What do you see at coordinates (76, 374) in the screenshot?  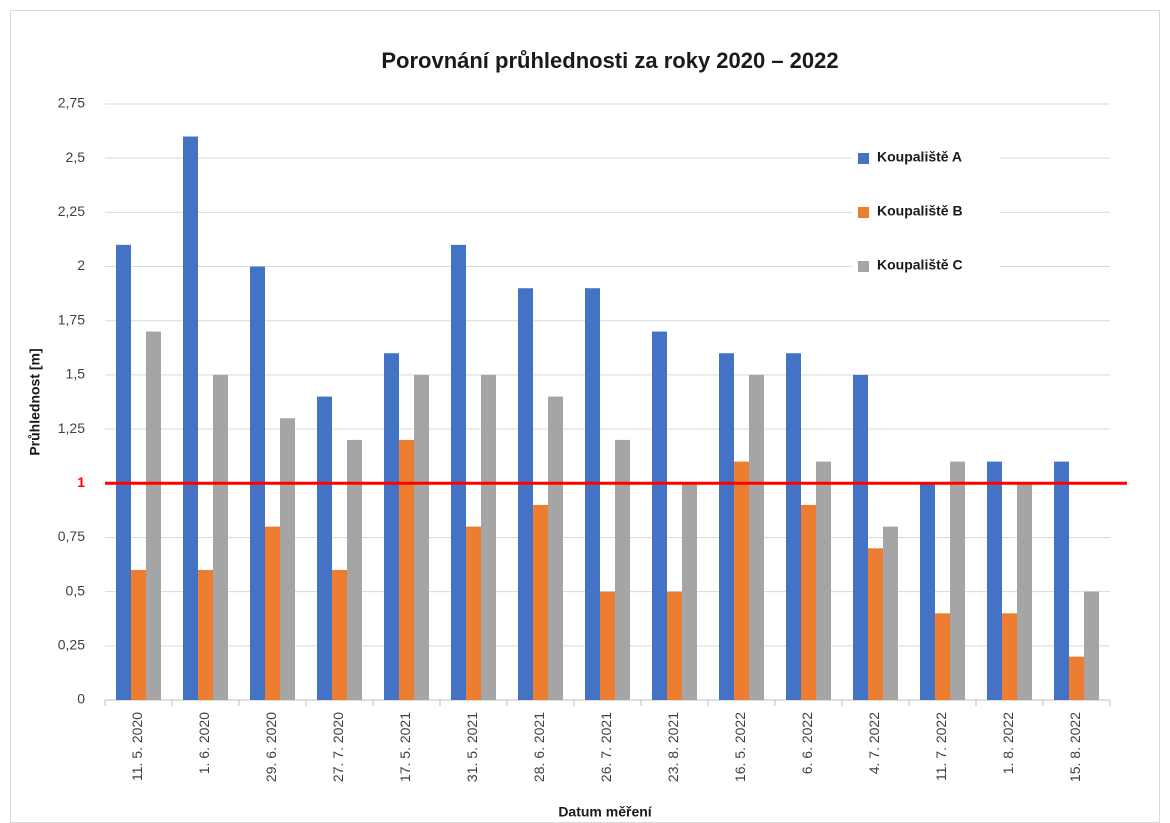 I see `y-tick-label: 1,5` at bounding box center [76, 374].